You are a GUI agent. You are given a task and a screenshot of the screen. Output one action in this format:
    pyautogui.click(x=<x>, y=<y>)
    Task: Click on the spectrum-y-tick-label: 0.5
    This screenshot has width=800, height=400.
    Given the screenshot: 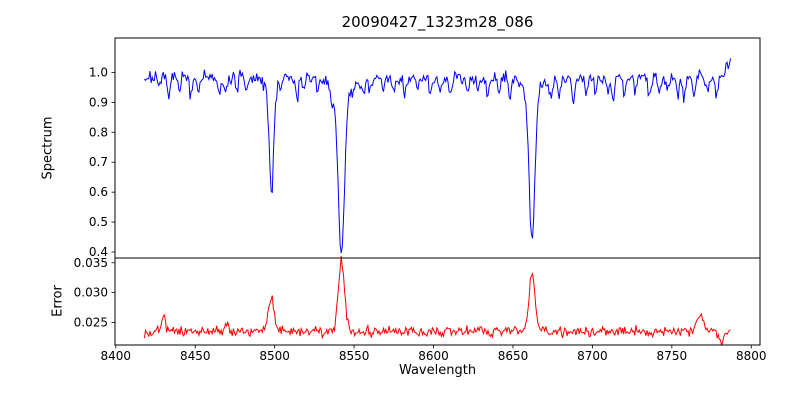 What is the action you would take?
    pyautogui.click(x=98, y=222)
    